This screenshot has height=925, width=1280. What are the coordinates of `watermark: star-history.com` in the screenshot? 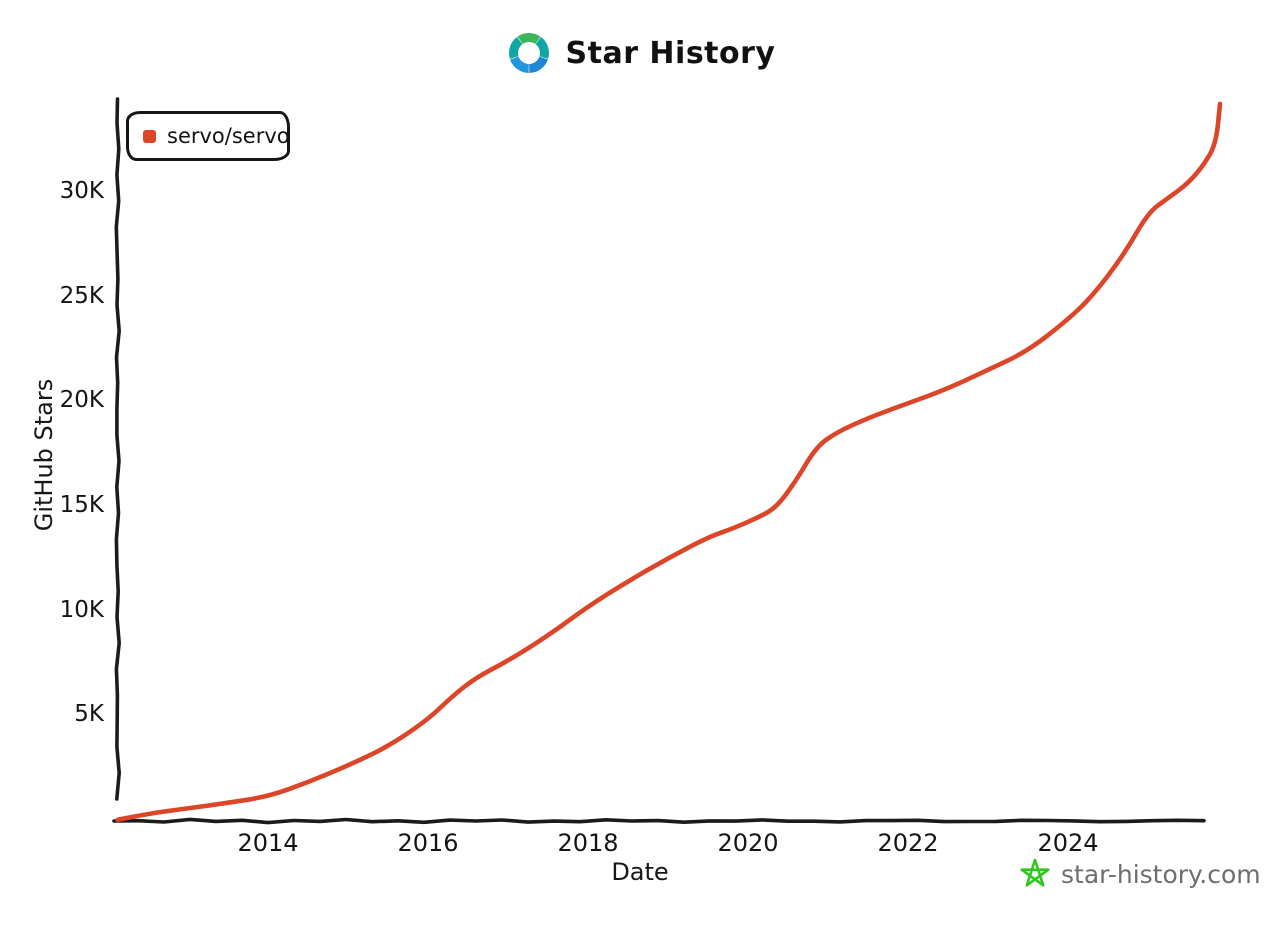 It's located at (1139, 874).